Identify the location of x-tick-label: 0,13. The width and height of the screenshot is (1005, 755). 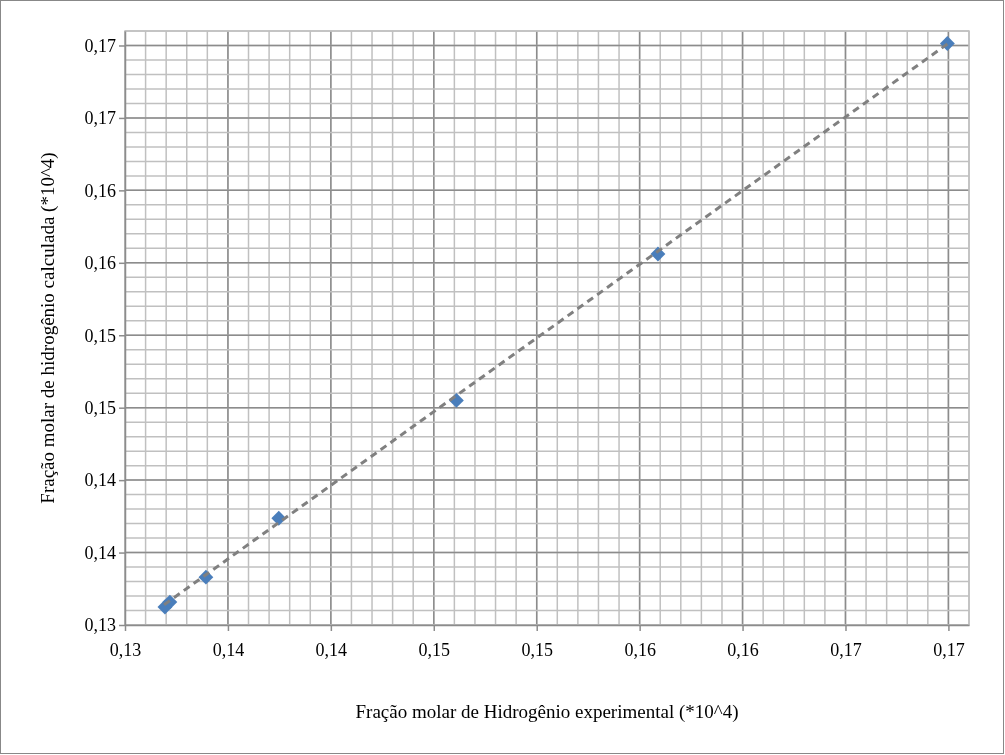
(125, 649).